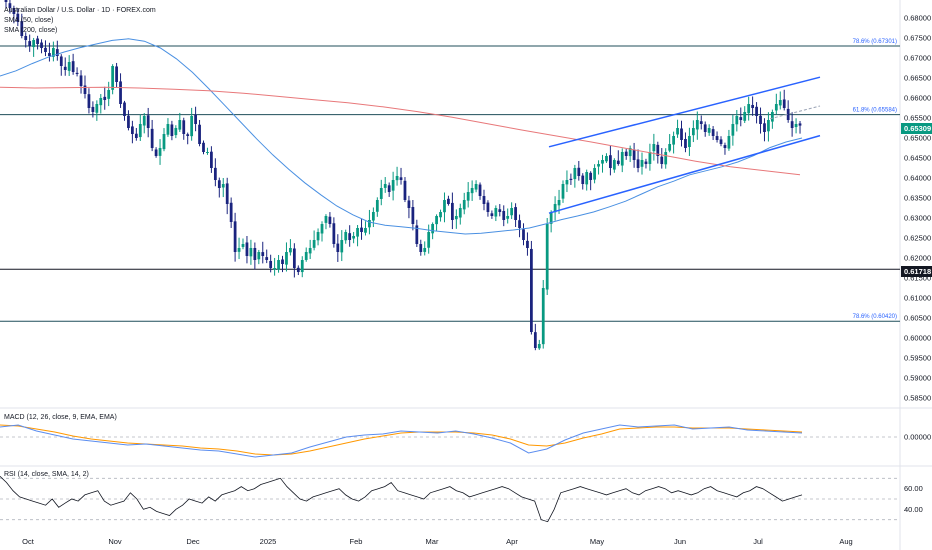 This screenshot has width=932, height=550. I want to click on channel-upper-line, so click(684, 112).